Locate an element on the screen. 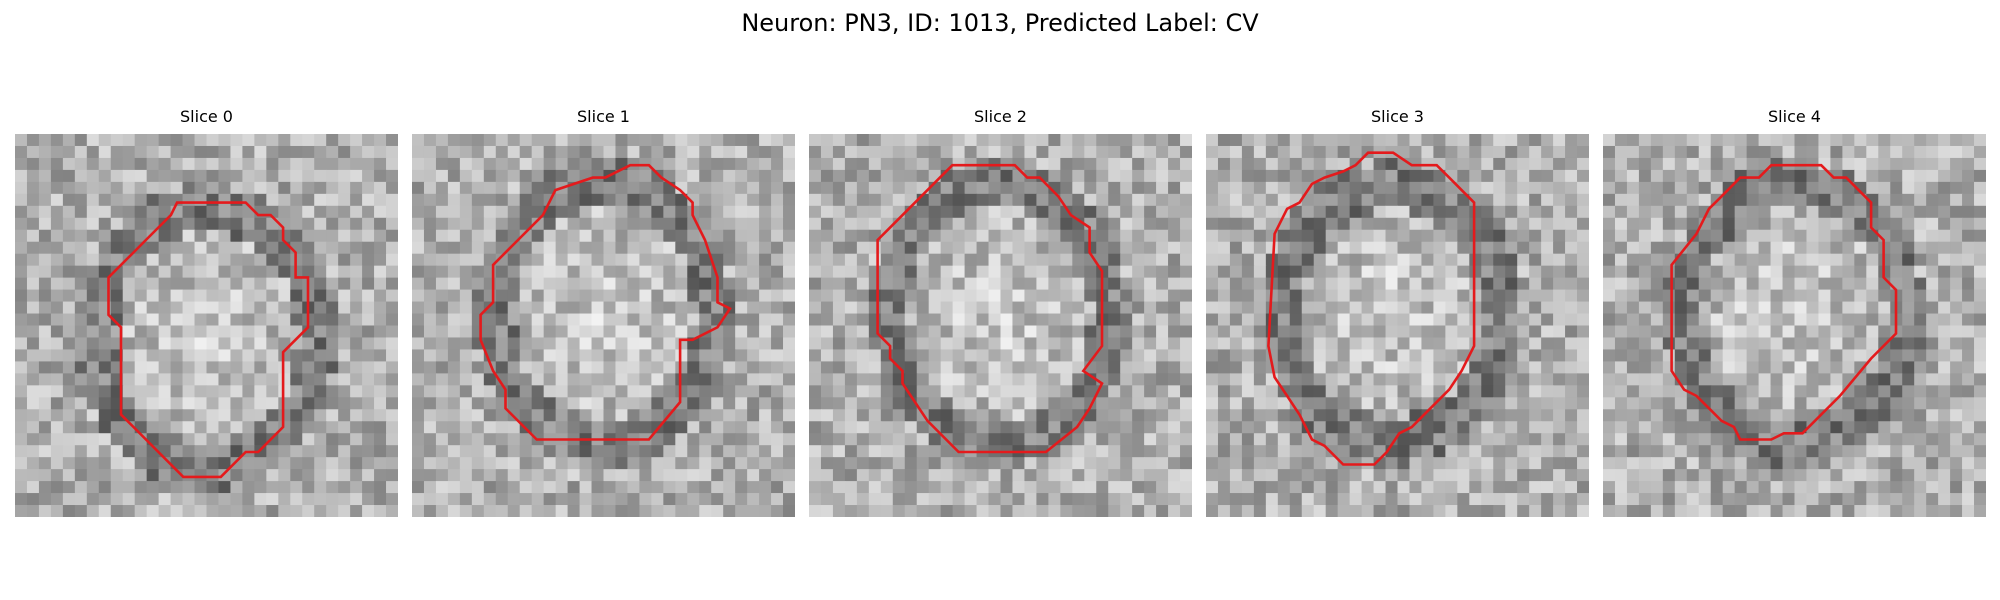  slice-title: Slice 0 is located at coordinates (206, 116).